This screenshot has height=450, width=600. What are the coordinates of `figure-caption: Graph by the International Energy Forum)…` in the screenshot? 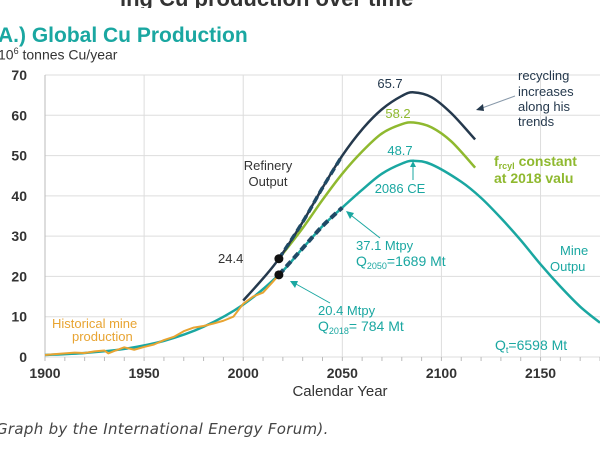 It's located at (164, 429).